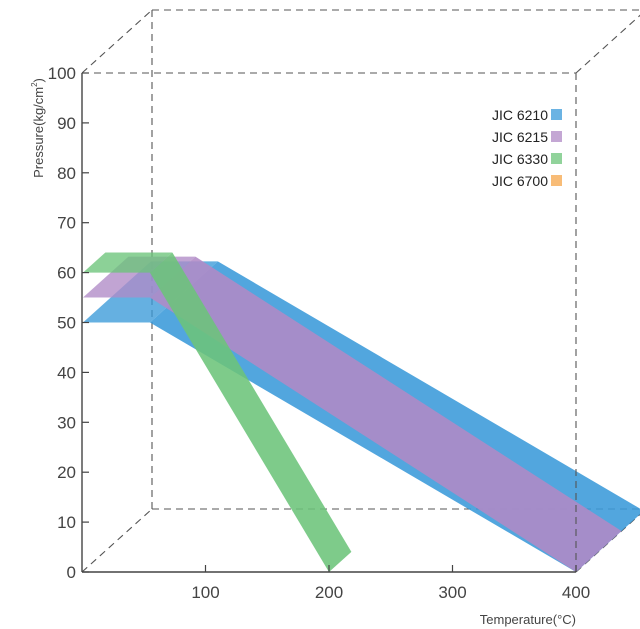  Describe the element at coordinates (117, 540) in the screenshot. I see `depth-edge-bottom-left` at that location.